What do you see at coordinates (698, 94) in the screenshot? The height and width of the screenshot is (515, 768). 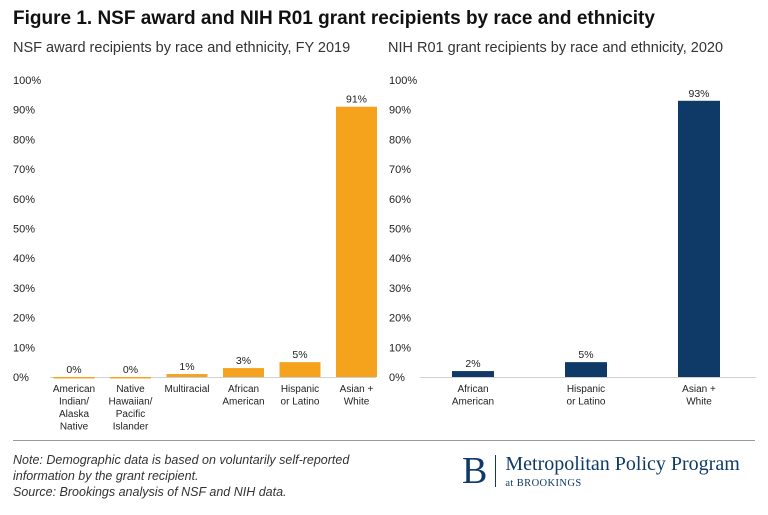 I see `nih-data-label: 93%` at bounding box center [698, 94].